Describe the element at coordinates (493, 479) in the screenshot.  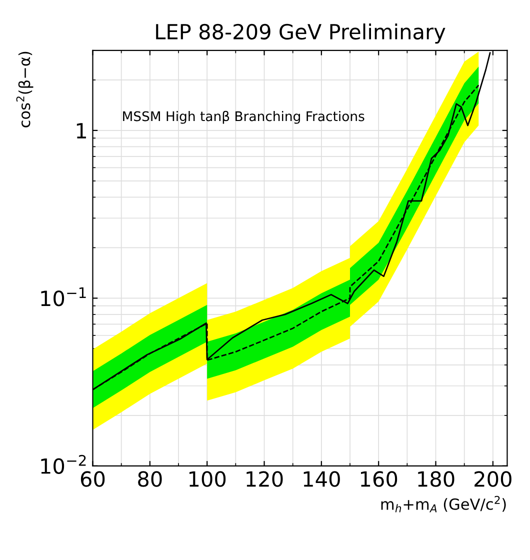
I see `x-tick-label: 200` at that location.